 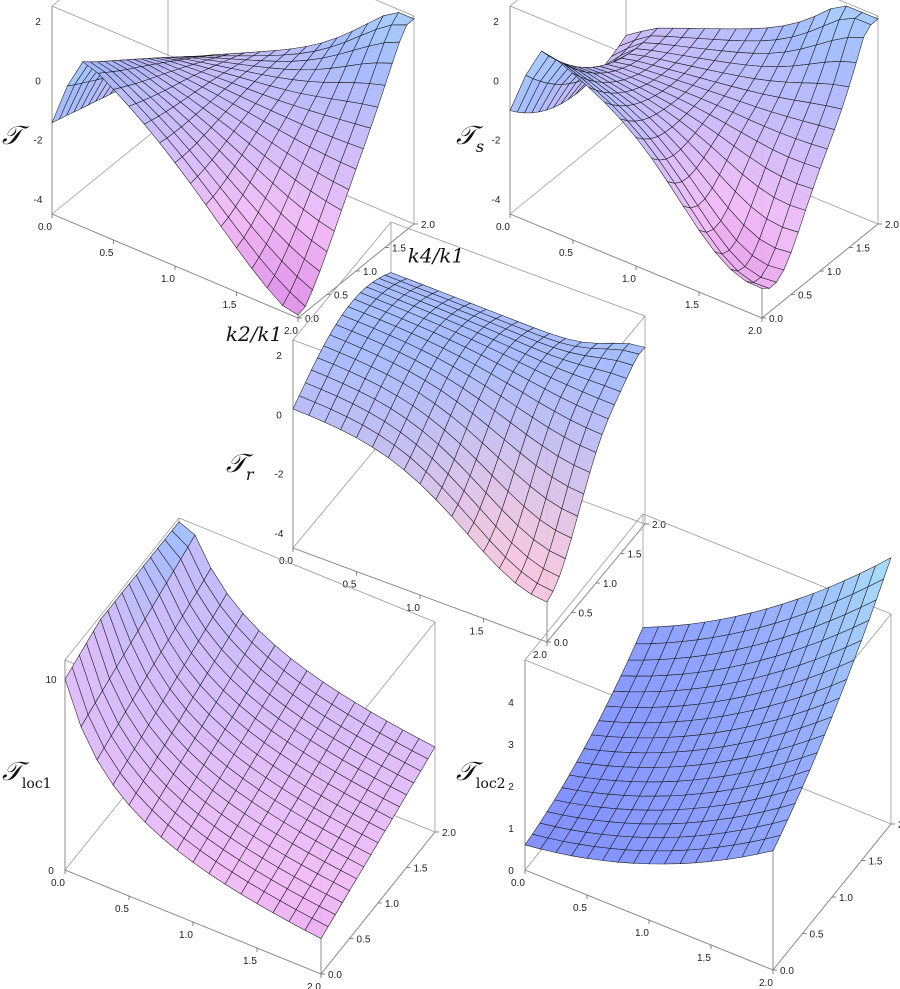 I want to click on z-axis-symbol: 𝒯, so click(x=16, y=136).